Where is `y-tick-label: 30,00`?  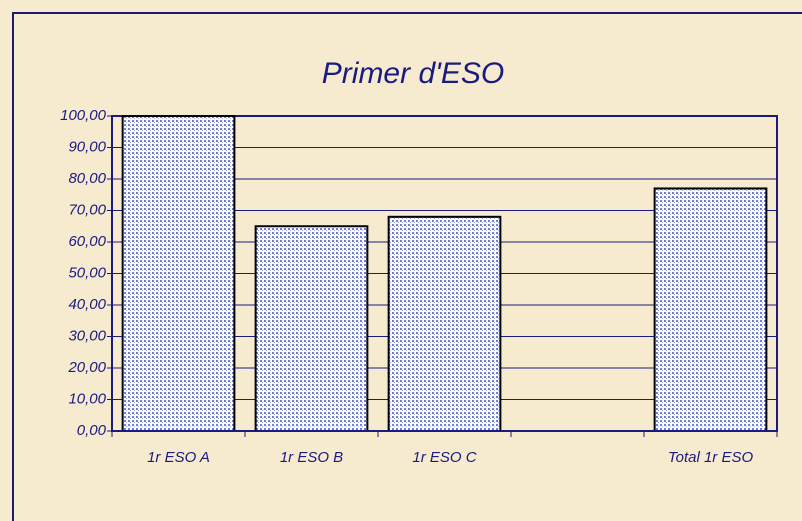
y-tick-label: 30,00 is located at coordinates (87, 335).